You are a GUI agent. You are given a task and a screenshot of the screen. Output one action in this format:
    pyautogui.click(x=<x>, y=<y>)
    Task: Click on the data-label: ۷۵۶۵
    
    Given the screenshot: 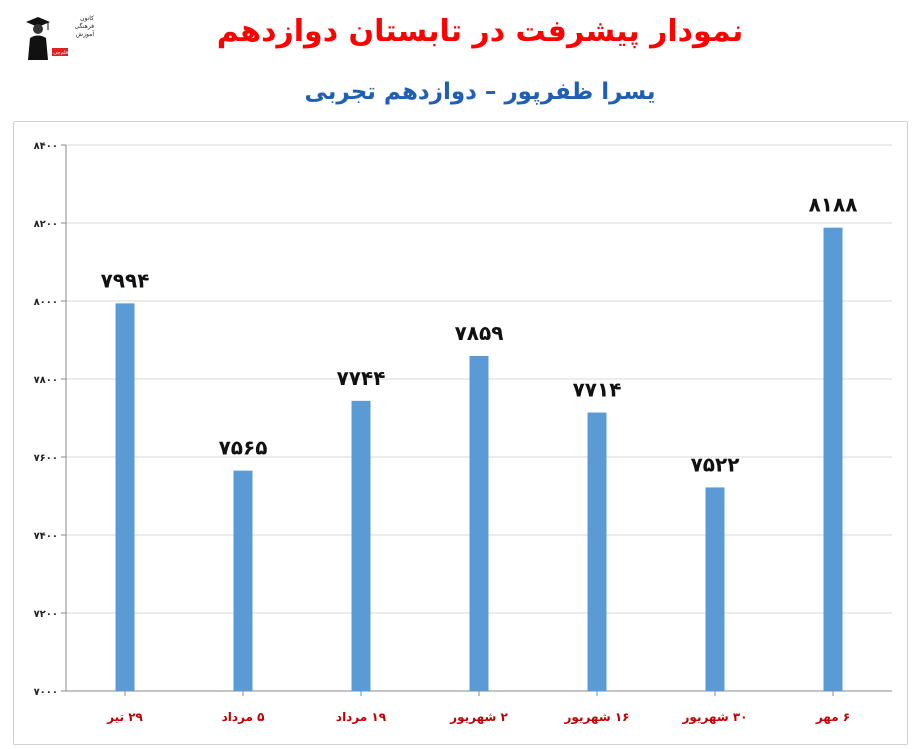 What is the action you would take?
    pyautogui.click(x=243, y=448)
    